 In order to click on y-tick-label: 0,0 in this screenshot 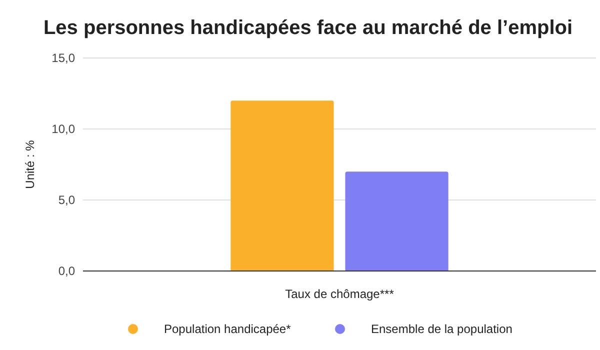, I will do `click(67, 271)`.